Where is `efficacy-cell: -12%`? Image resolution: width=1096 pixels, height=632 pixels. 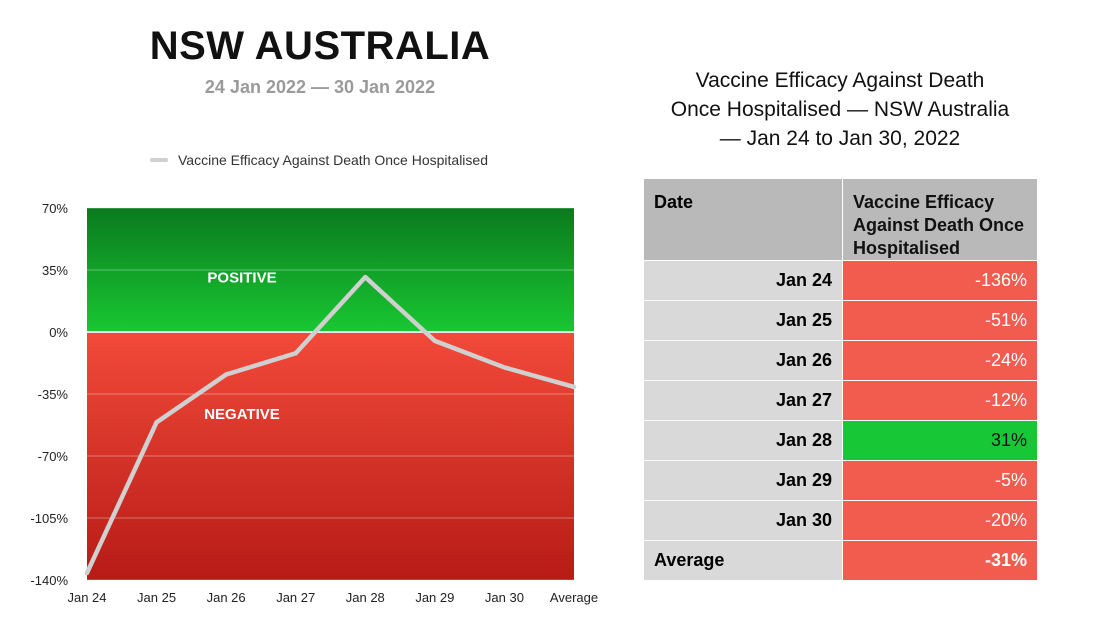 efficacy-cell: -12% is located at coordinates (940, 400).